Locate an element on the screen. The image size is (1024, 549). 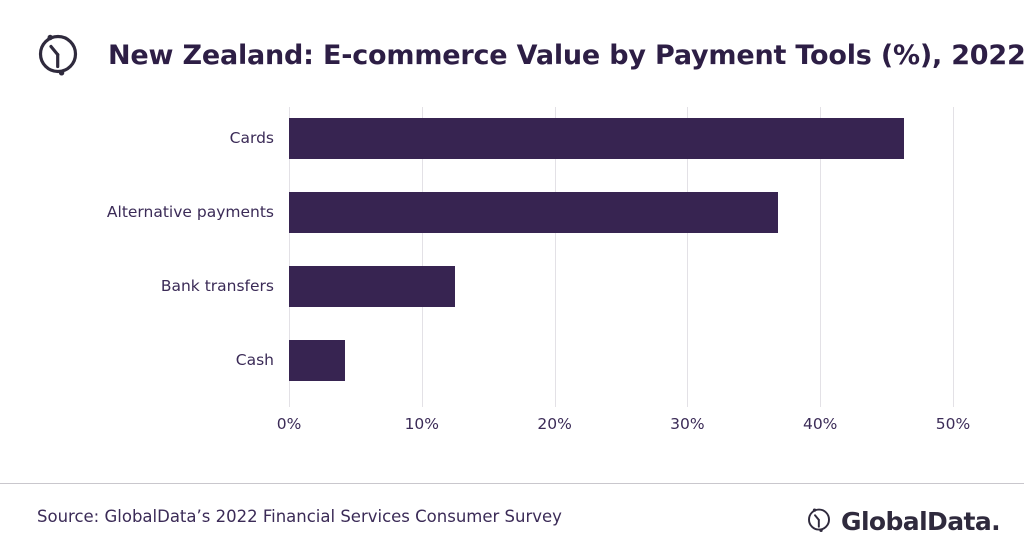
x-tick-label: 10% is located at coordinates (422, 424).